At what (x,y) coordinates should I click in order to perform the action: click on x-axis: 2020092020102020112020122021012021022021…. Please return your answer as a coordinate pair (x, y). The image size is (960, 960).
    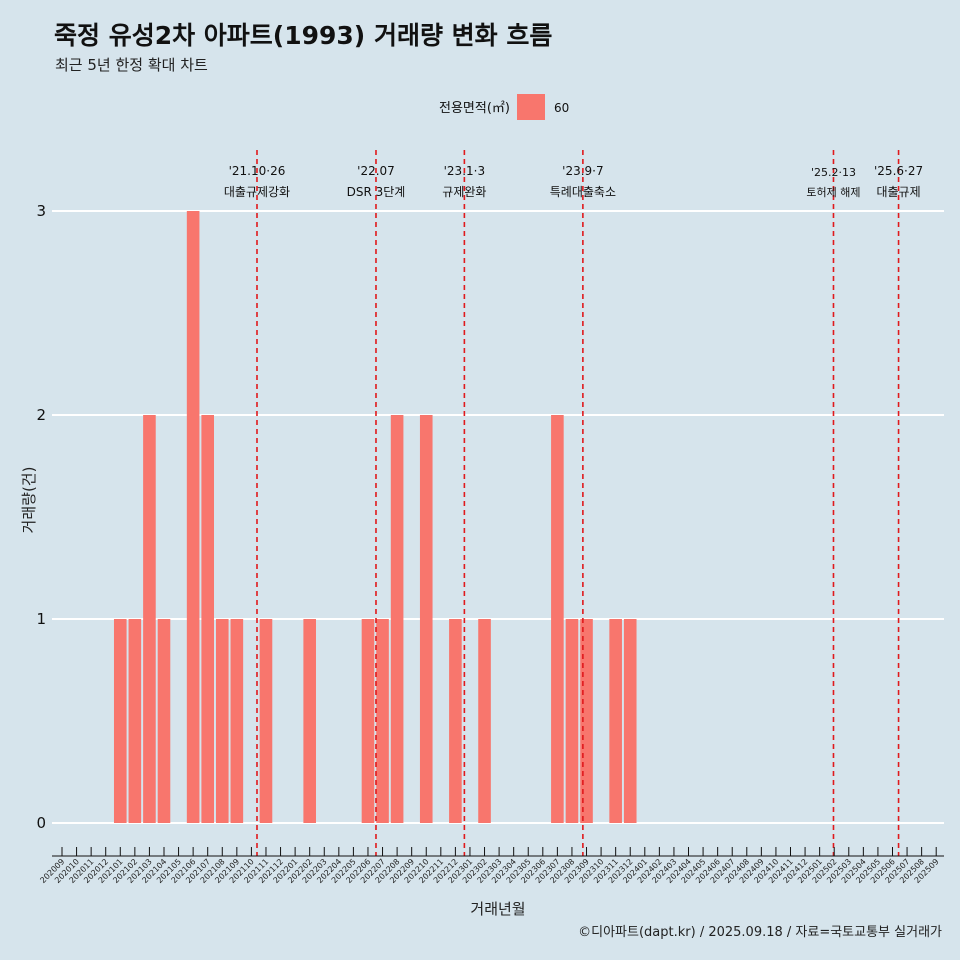
    Looking at the image, I should click on (491, 866).